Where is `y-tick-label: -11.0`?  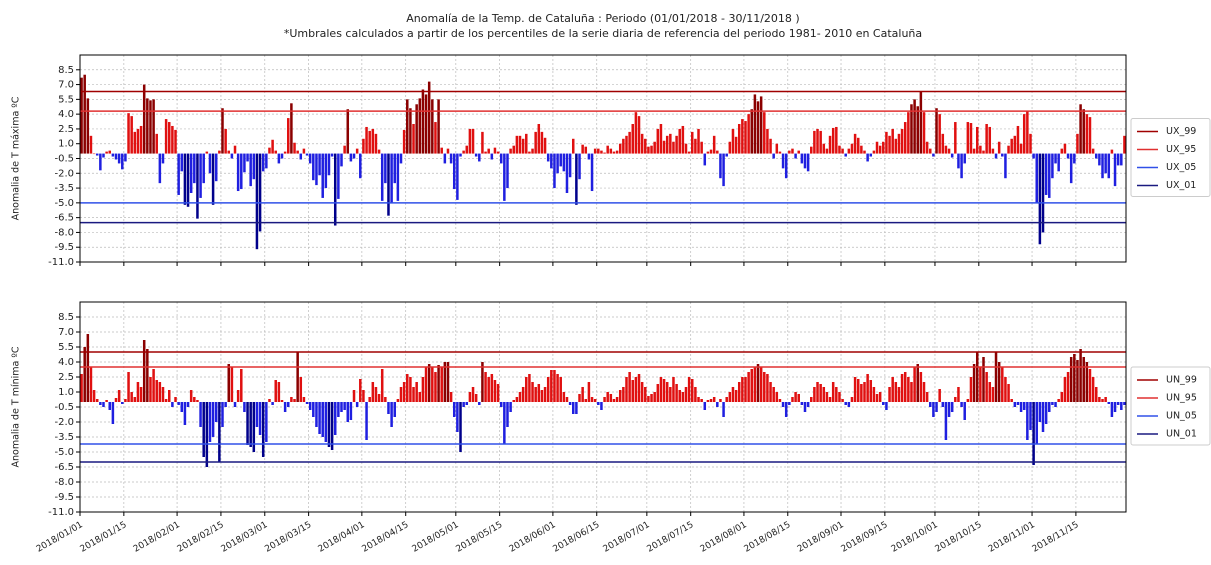 y-tick-label: -11.0 is located at coordinates (61, 512).